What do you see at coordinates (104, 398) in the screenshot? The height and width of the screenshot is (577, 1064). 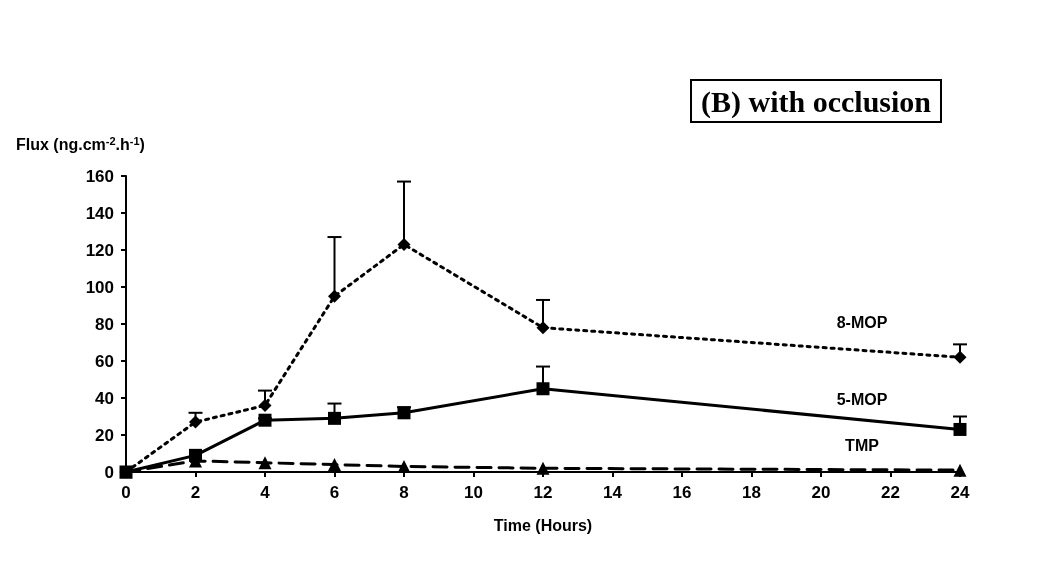 I see `y-tick-label: 40` at bounding box center [104, 398].